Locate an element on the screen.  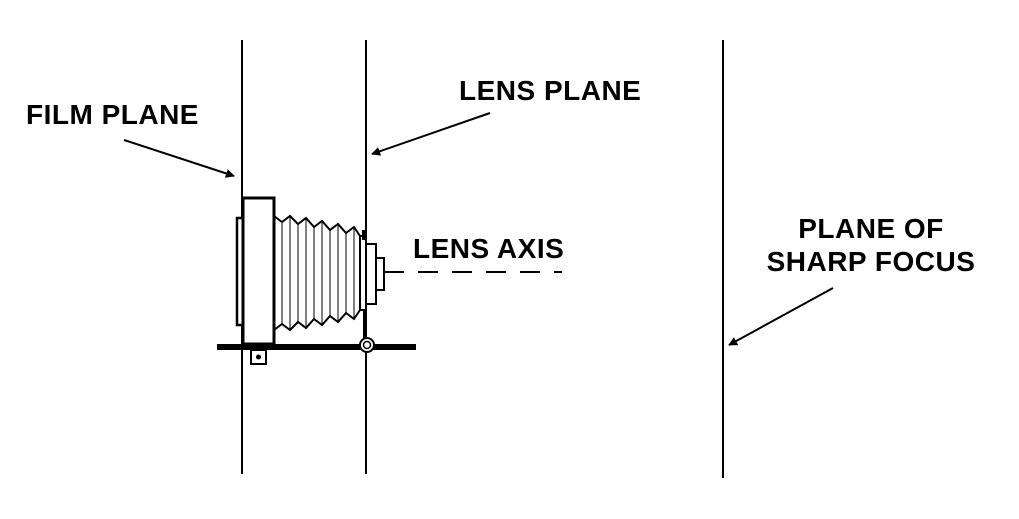
lens-plane-label: LENS PLANE is located at coordinates (550, 90).